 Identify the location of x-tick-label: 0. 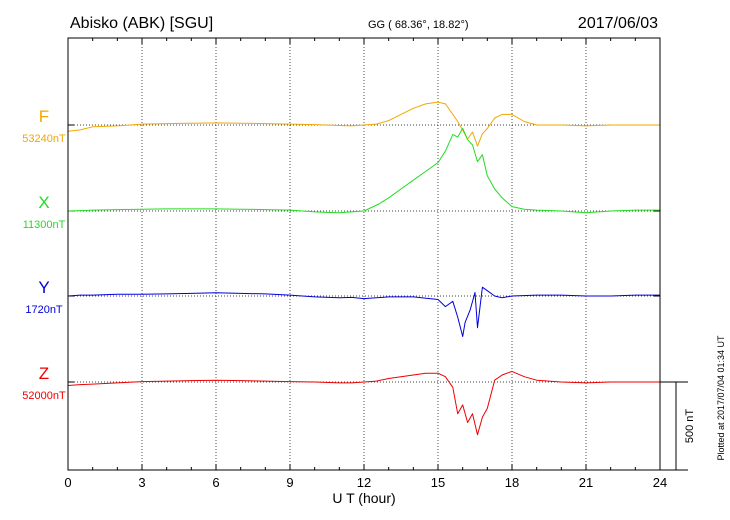
(67, 482).